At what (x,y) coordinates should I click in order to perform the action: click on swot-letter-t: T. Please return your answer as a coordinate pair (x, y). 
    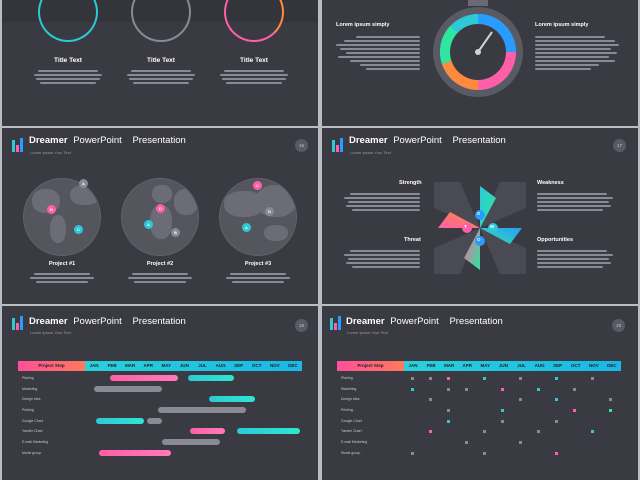
    Looking at the image, I should click on (465, 226).